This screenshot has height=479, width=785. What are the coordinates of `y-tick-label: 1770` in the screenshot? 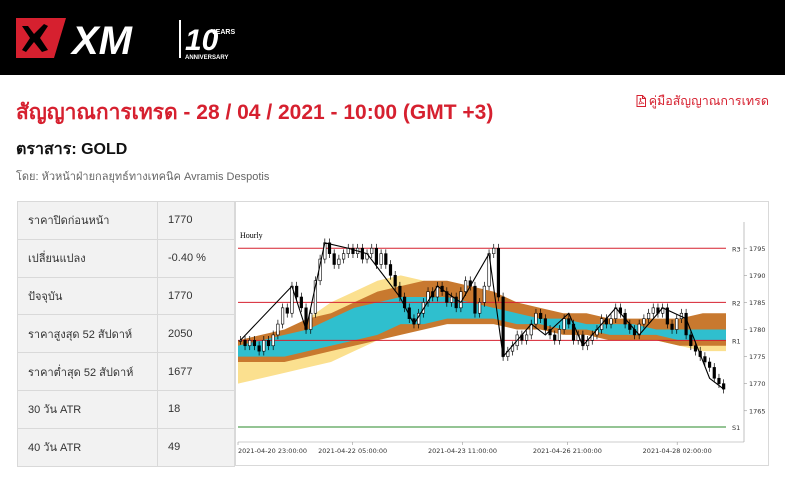 It's located at (757, 384).